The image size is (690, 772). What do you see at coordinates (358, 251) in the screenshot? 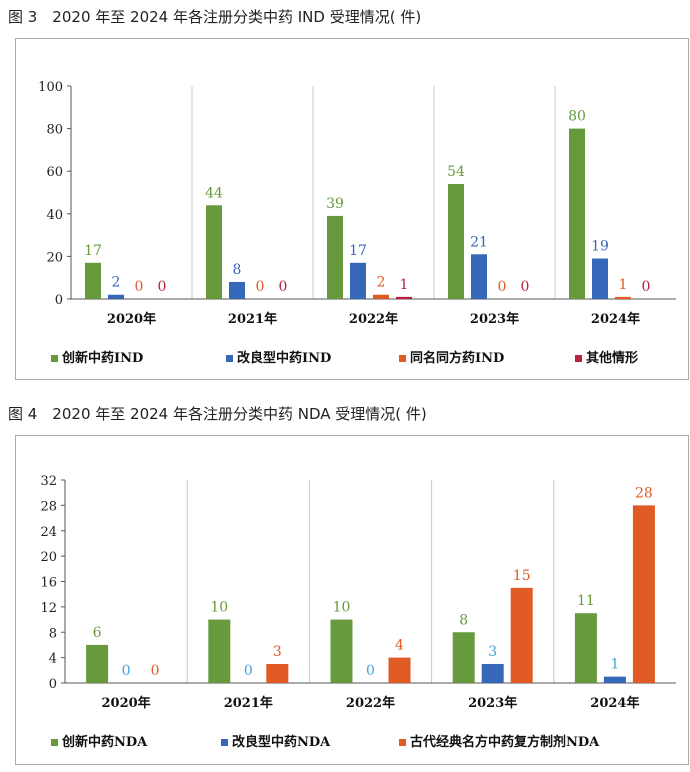
I see `data-label: 17` at bounding box center [358, 251].